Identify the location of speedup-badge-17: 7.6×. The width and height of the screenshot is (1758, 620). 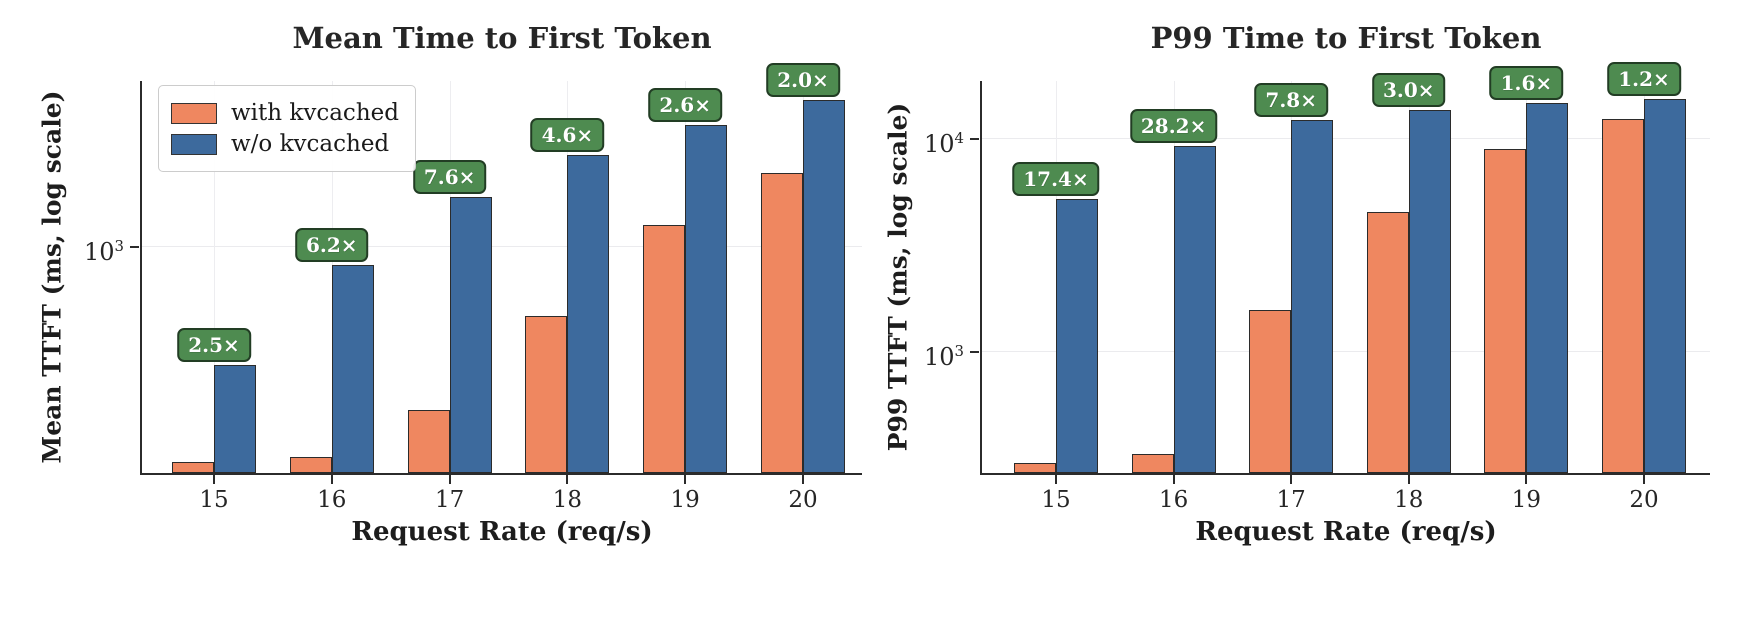
(449, 176).